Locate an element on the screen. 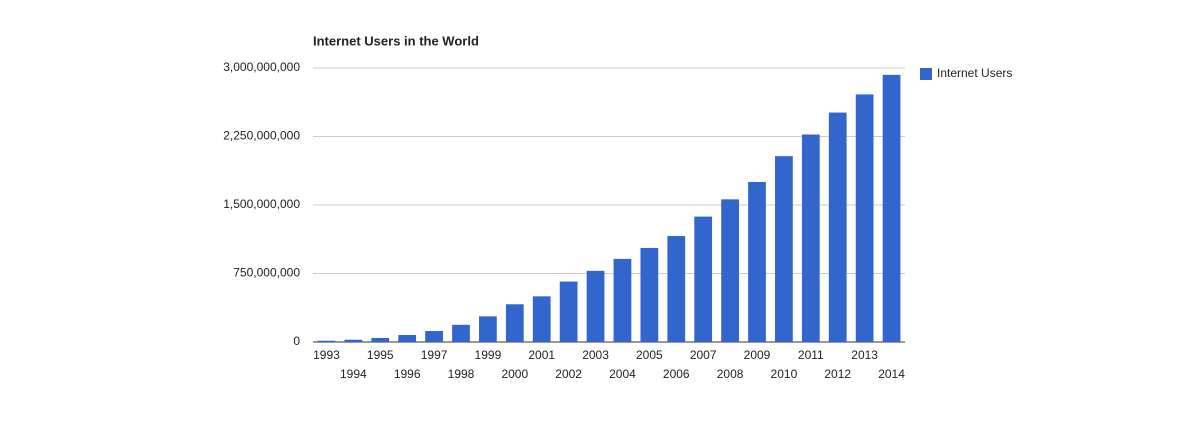 This screenshot has height=423, width=1200. y-tick-label: 0 is located at coordinates (296, 341).